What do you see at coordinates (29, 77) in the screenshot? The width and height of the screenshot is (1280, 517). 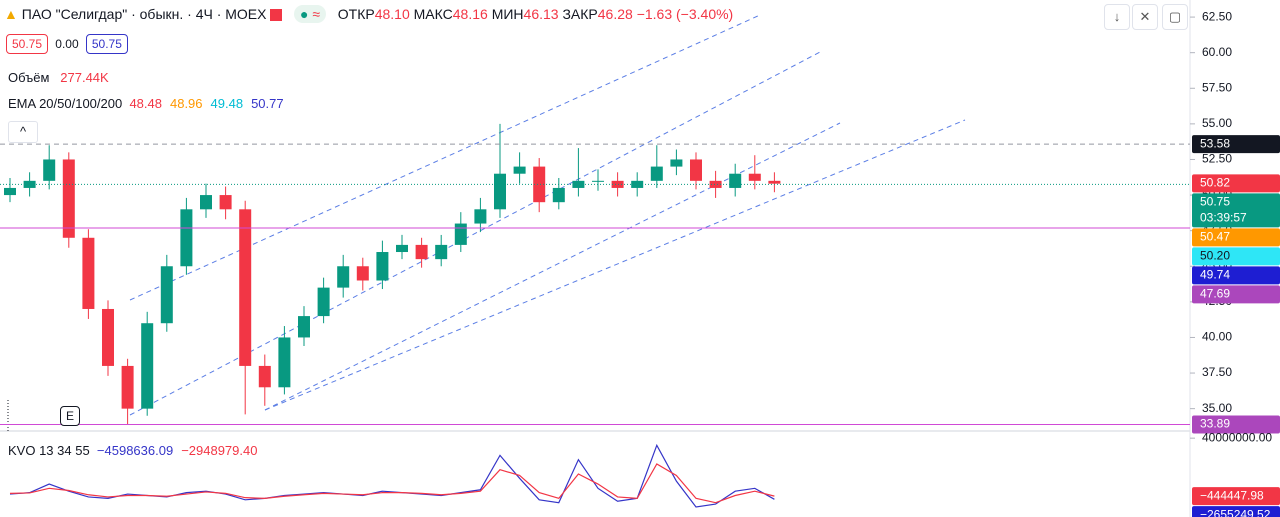 I see `volume-label: Объём` at bounding box center [29, 77].